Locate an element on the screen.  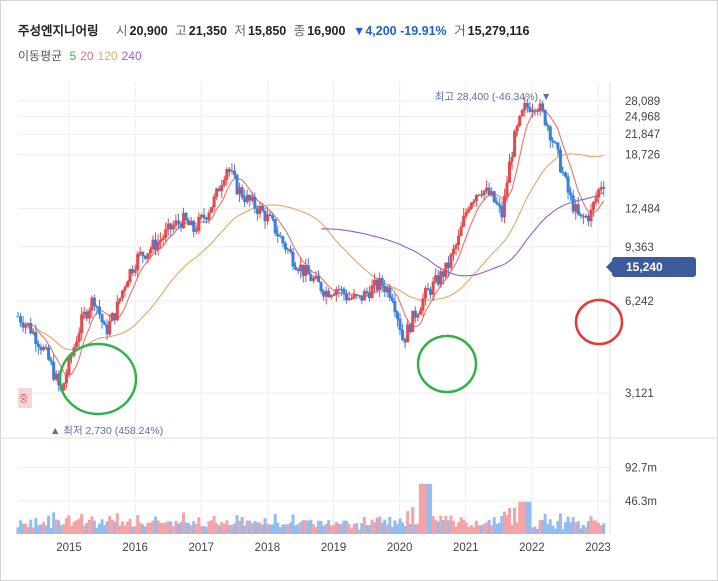
ma-period-1: 20 is located at coordinates (87, 56).